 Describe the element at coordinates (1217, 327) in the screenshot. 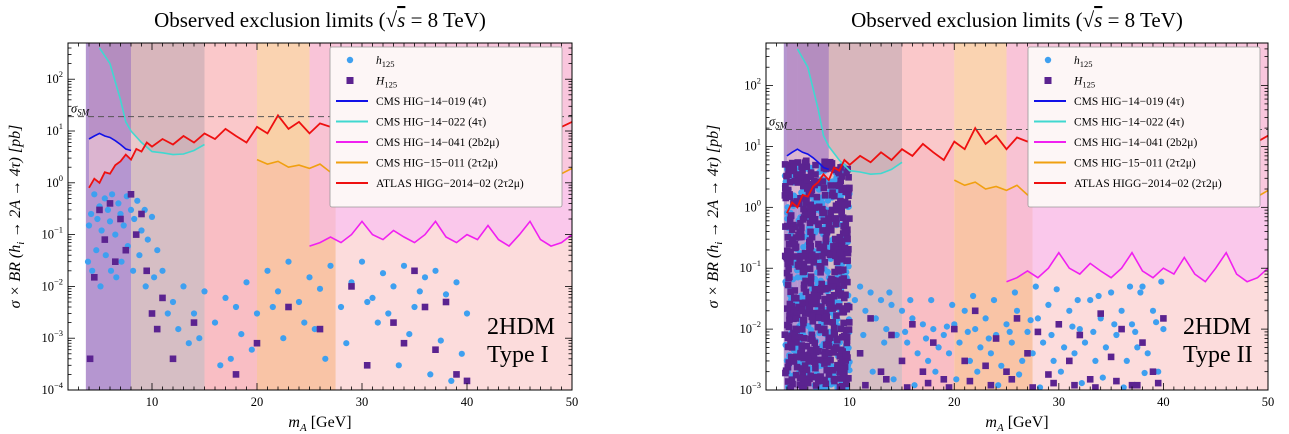

I see `model-label-line1: 2HDM` at that location.